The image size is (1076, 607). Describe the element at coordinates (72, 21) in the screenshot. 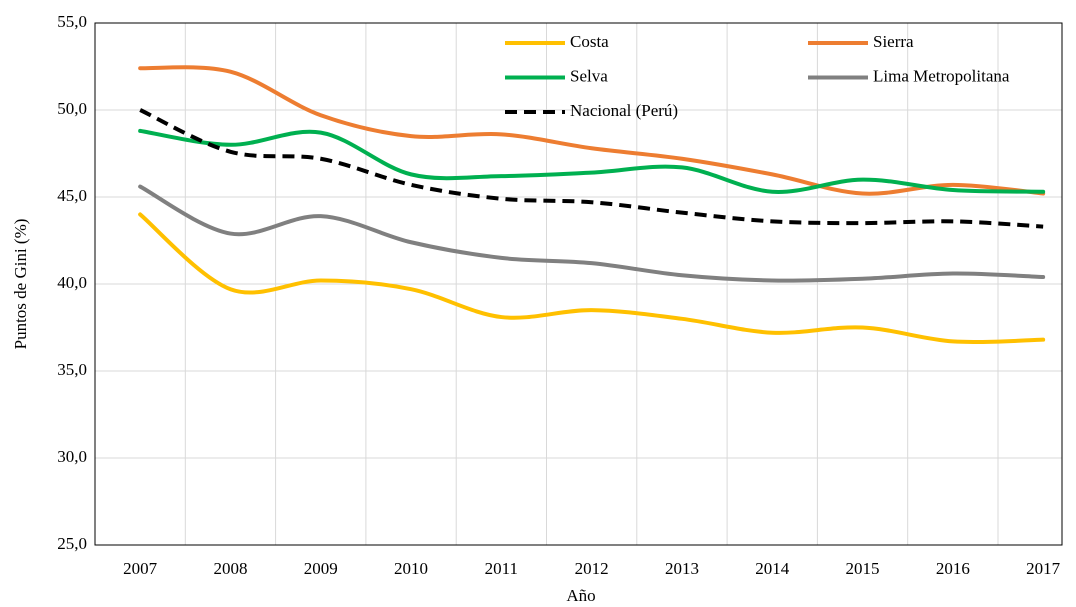

I see `y-tick-label: 55,0` at that location.